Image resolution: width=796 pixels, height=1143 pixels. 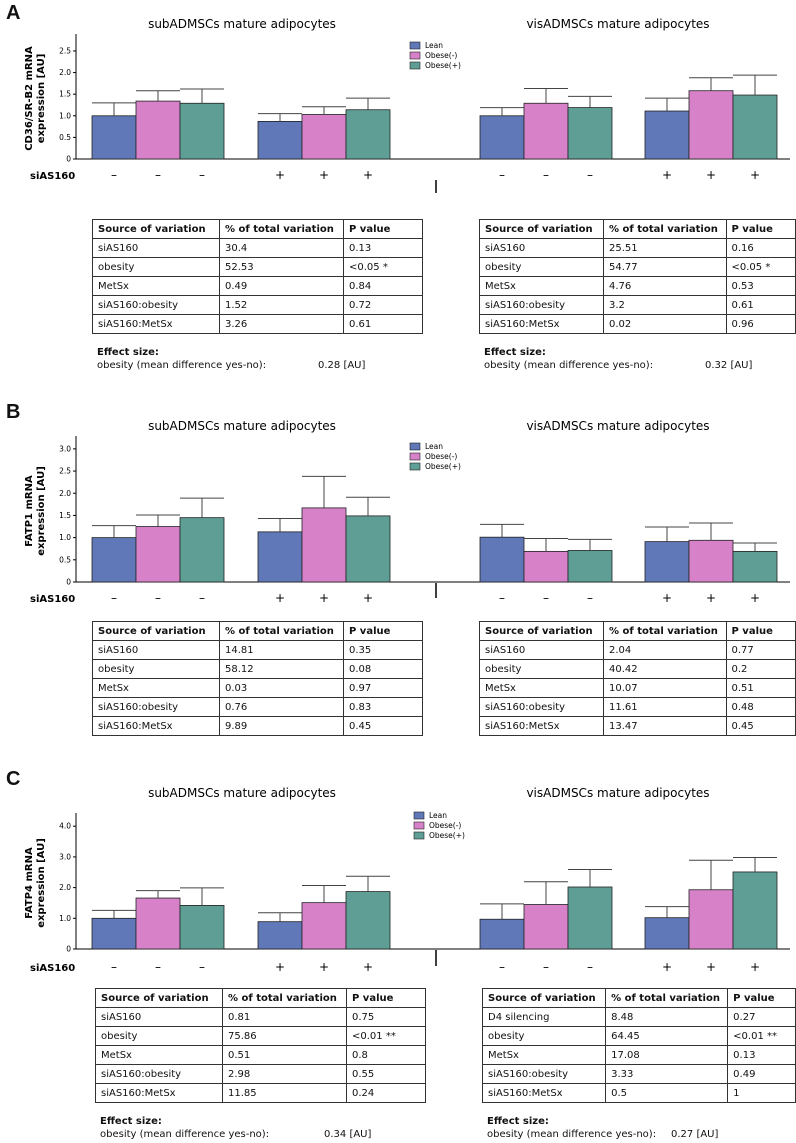 What do you see at coordinates (760, 286) in the screenshot?
I see `table-cell: 0.53` at bounding box center [760, 286].